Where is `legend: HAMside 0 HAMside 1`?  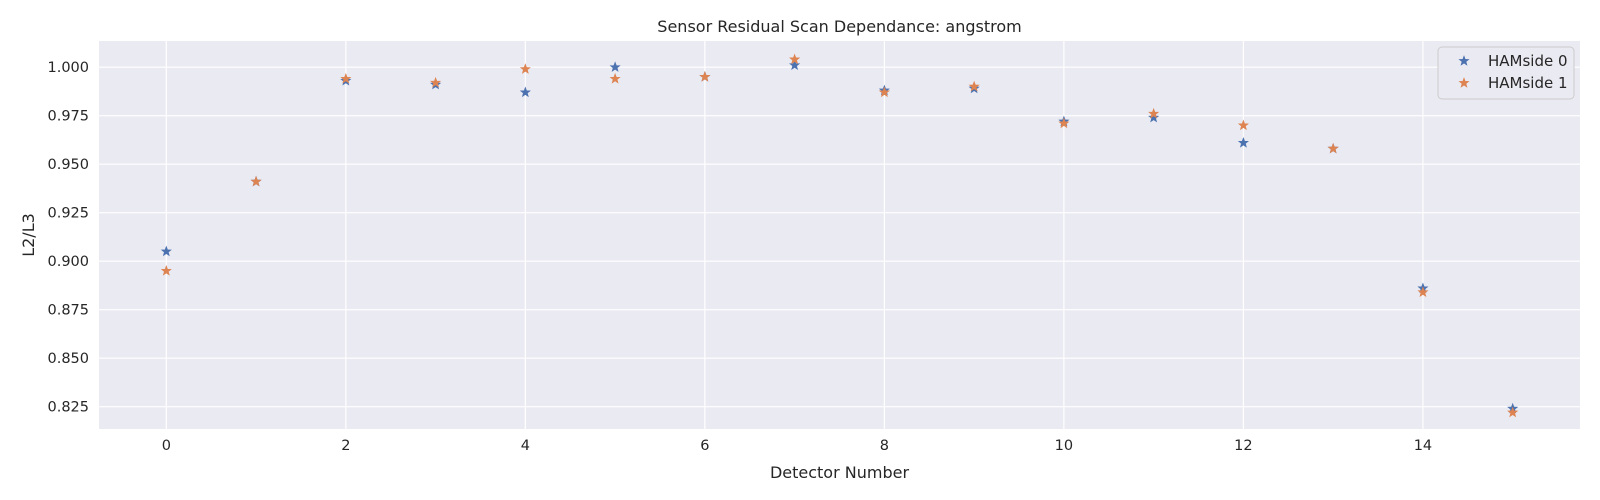 legend: HAMside 0 HAMside 1 is located at coordinates (1506, 73).